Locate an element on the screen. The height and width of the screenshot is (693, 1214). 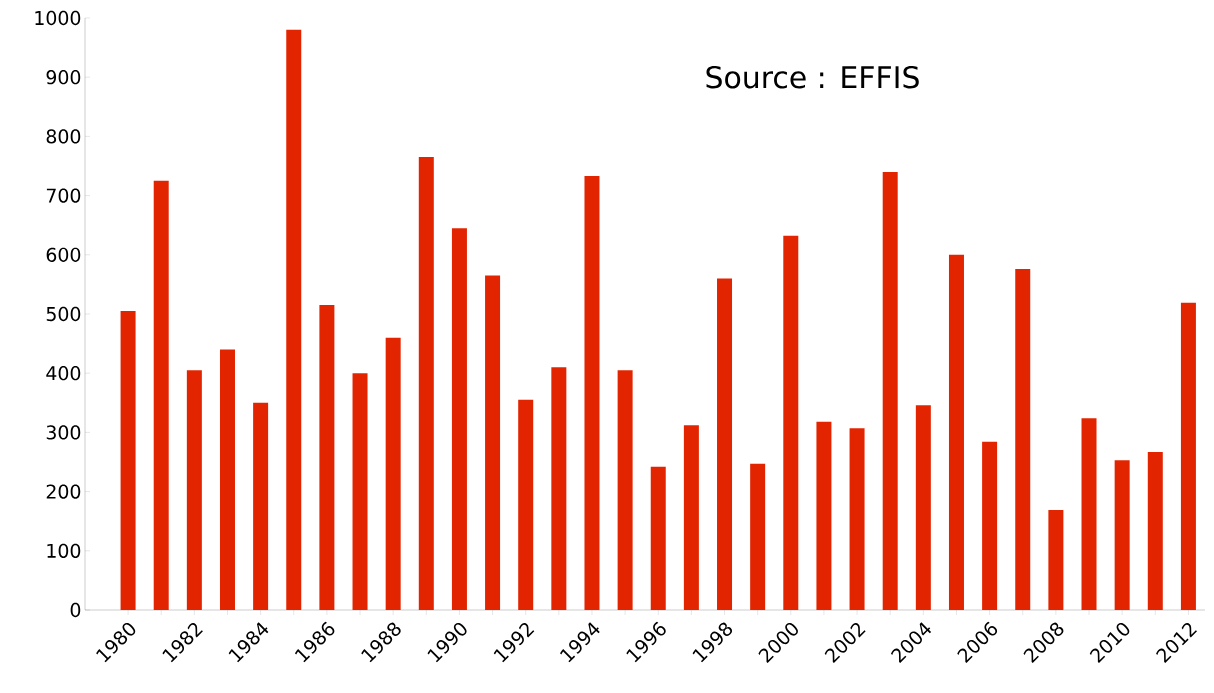
annotation: Source : EFFIS is located at coordinates (812, 77).